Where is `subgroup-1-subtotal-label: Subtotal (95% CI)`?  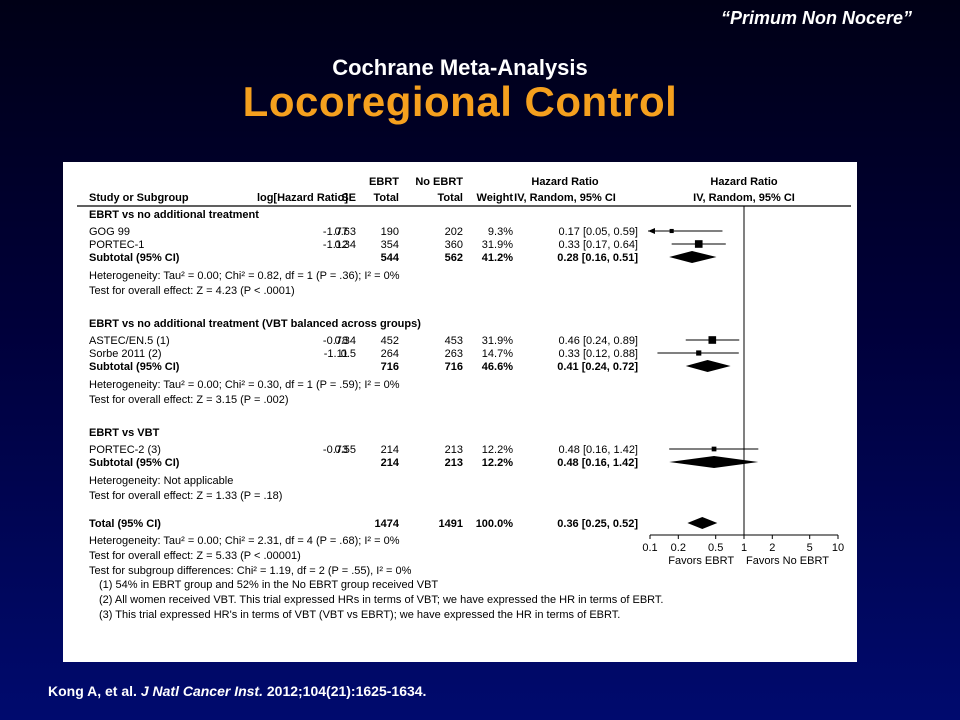 subgroup-1-subtotal-label: Subtotal (95% CI) is located at coordinates (134, 258).